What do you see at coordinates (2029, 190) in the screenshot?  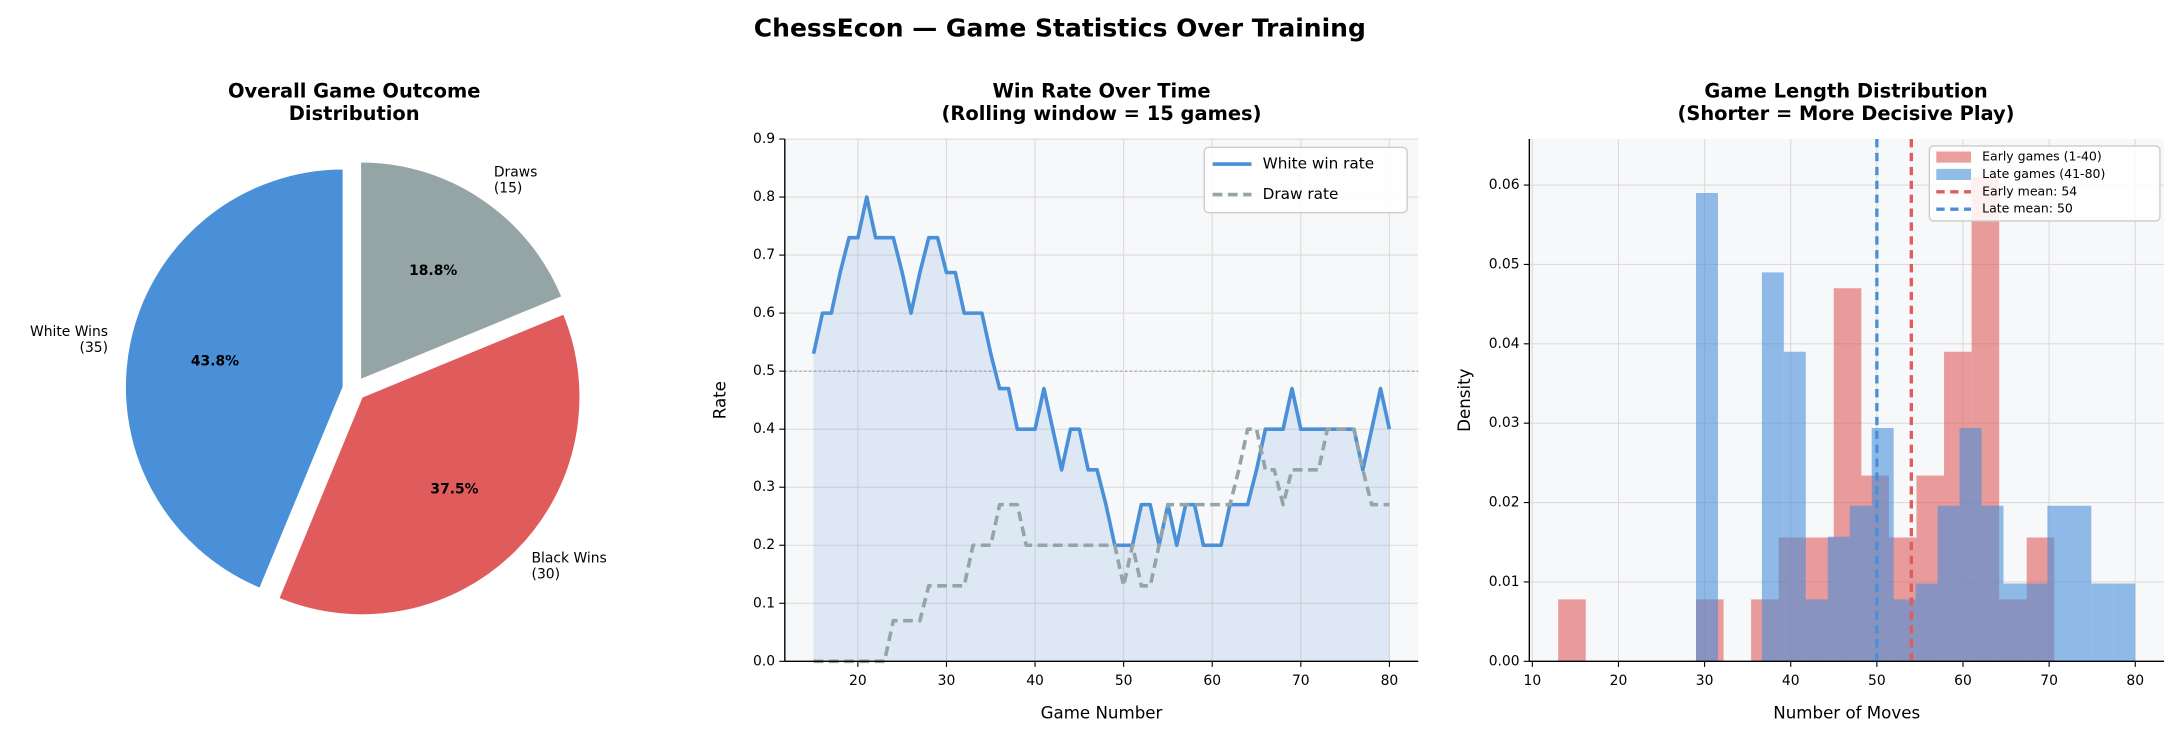 I see `legend-label: Early mean: 54` at bounding box center [2029, 190].